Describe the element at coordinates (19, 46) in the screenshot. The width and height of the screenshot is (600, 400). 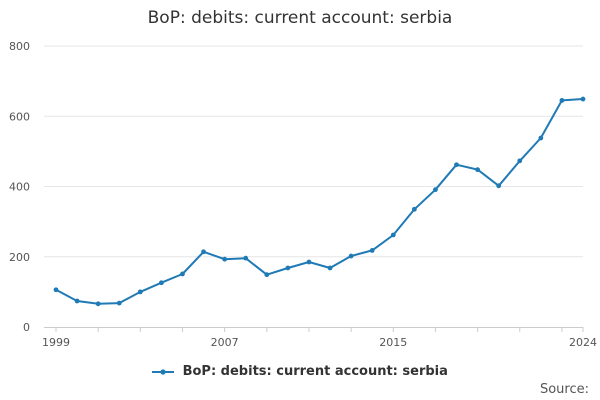
I see `y-tick-label: 800` at that location.